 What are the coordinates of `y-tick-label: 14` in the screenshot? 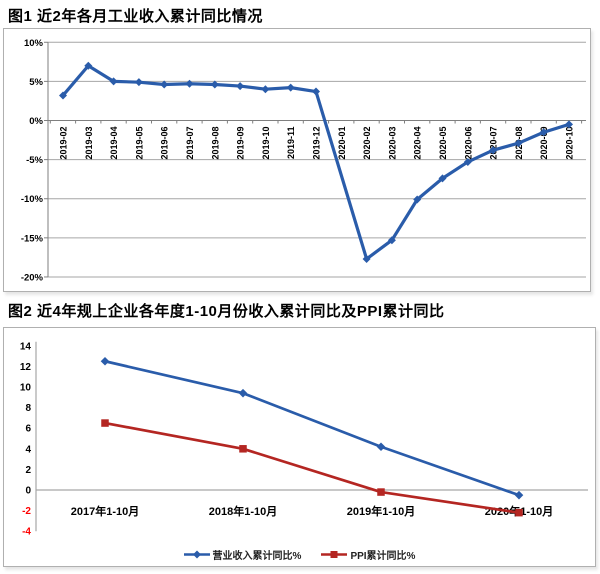 It's located at (26, 346).